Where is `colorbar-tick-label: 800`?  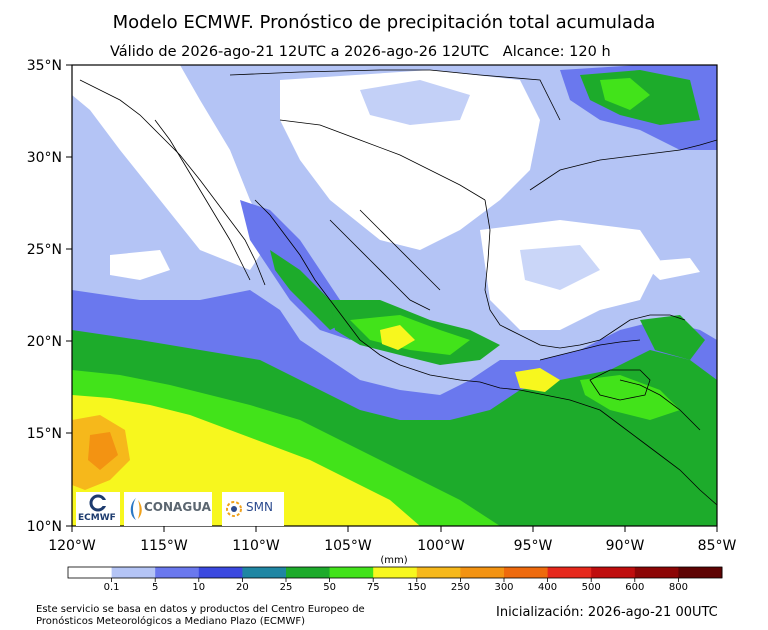 colorbar-tick-label: 800 is located at coordinates (678, 587).